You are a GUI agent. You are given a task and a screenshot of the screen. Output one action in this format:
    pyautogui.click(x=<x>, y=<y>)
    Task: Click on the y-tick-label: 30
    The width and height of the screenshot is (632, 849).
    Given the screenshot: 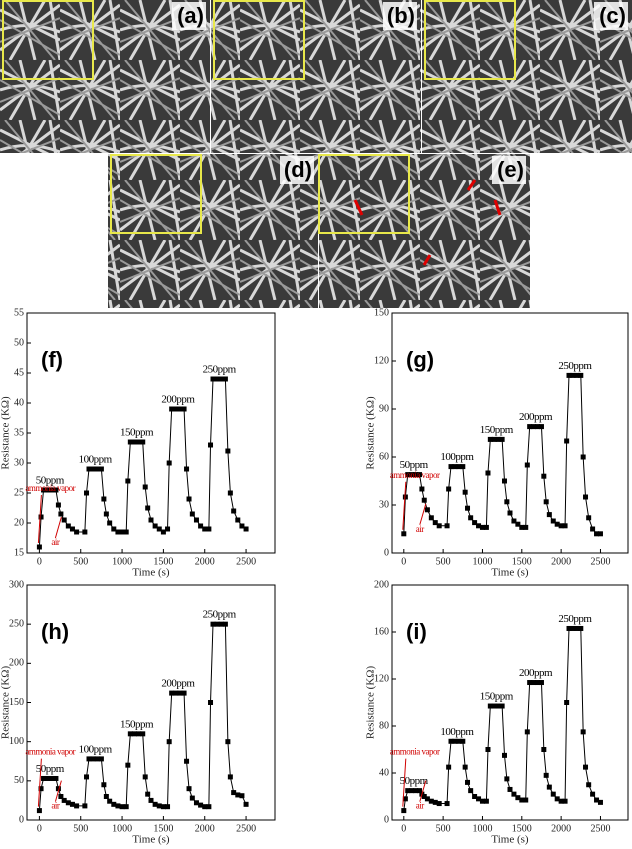 What is the action you would take?
    pyautogui.click(x=384, y=504)
    